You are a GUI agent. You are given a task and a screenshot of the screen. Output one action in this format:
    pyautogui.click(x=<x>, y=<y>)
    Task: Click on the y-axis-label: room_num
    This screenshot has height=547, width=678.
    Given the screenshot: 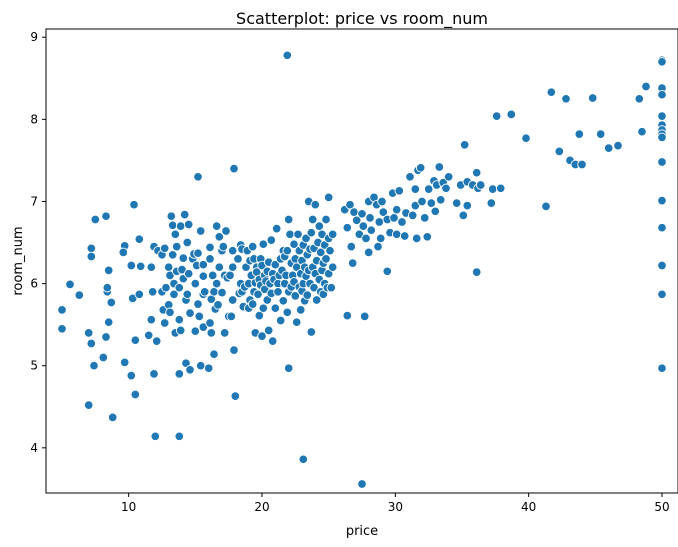 What is the action you would take?
    pyautogui.click(x=18, y=260)
    